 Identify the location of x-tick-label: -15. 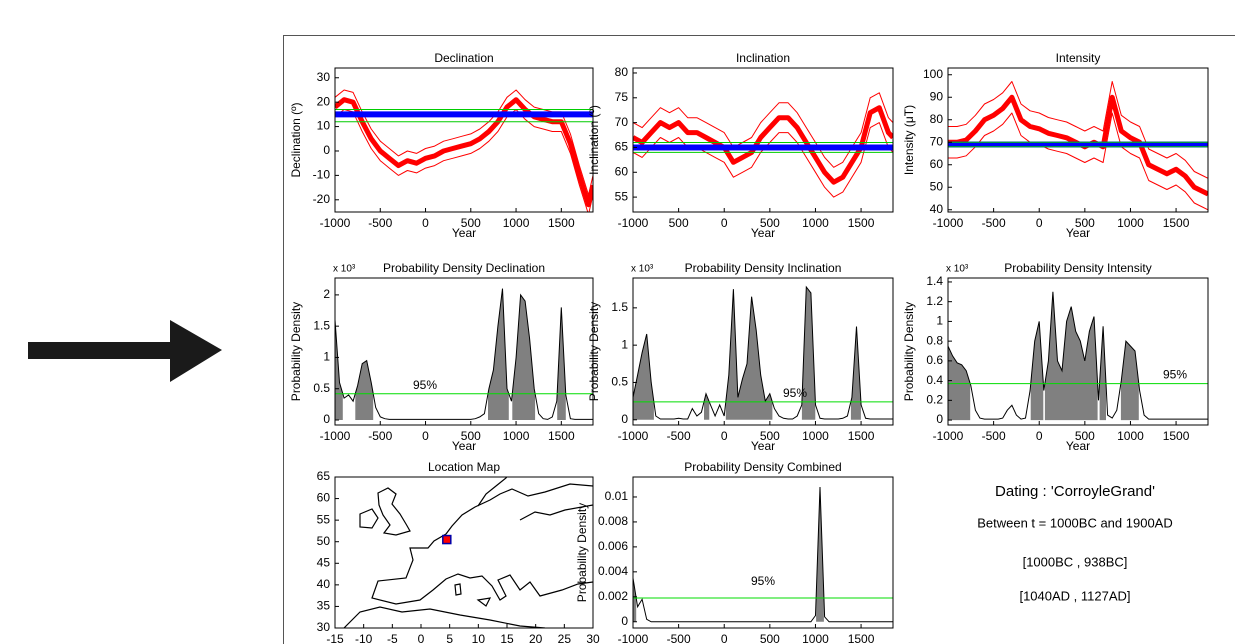
(335, 638).